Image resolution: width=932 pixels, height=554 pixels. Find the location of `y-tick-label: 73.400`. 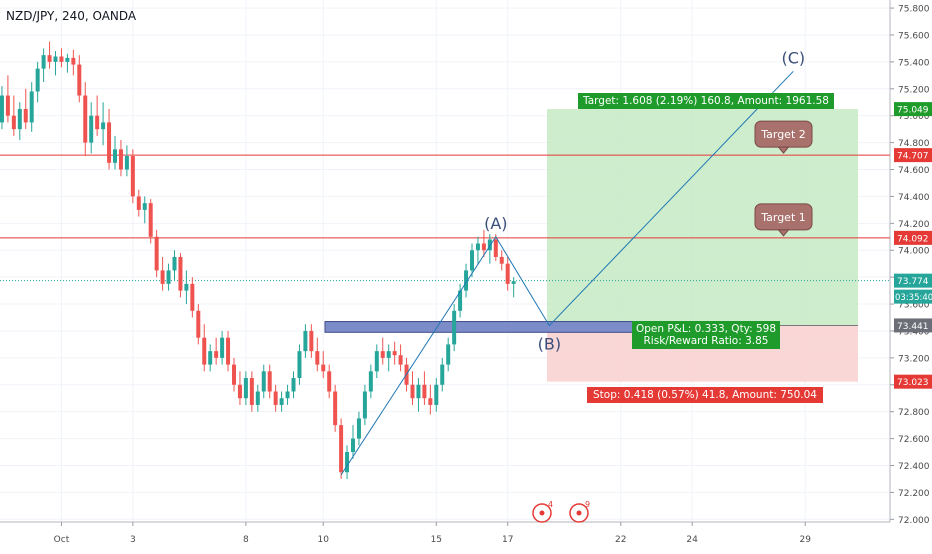

y-tick-label: 73.400 is located at coordinates (914, 332).